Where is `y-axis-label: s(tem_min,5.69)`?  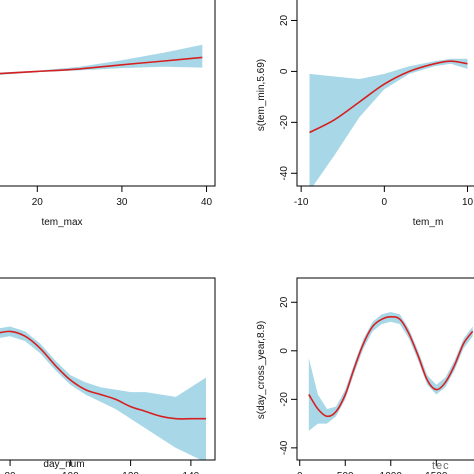
y-axis-label: s(tem_min,5.69) is located at coordinates (261, 95).